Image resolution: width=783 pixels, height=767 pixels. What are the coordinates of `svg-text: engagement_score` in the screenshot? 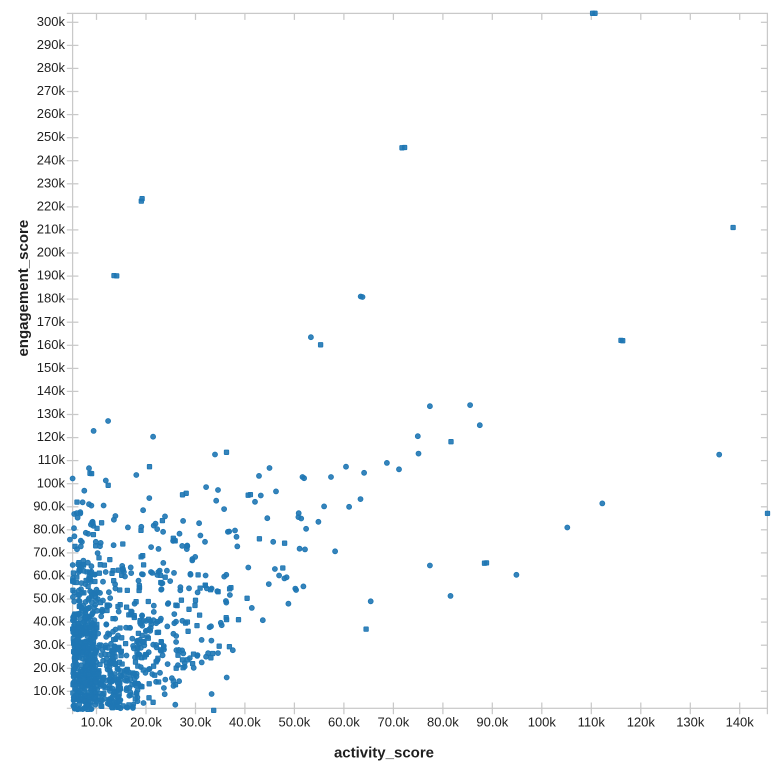 It's located at (23, 288).